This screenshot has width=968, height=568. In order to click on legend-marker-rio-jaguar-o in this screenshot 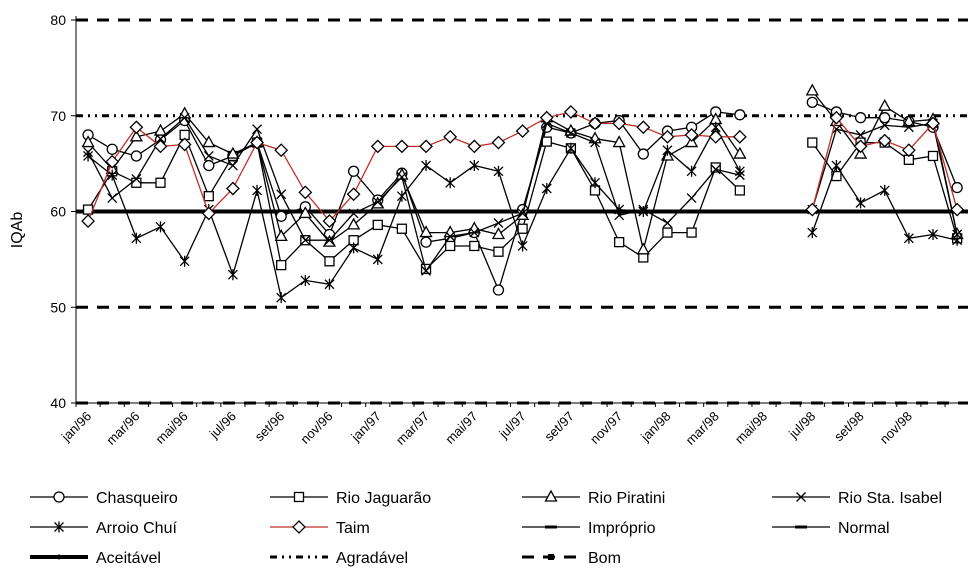, I will do `click(299, 497)`.